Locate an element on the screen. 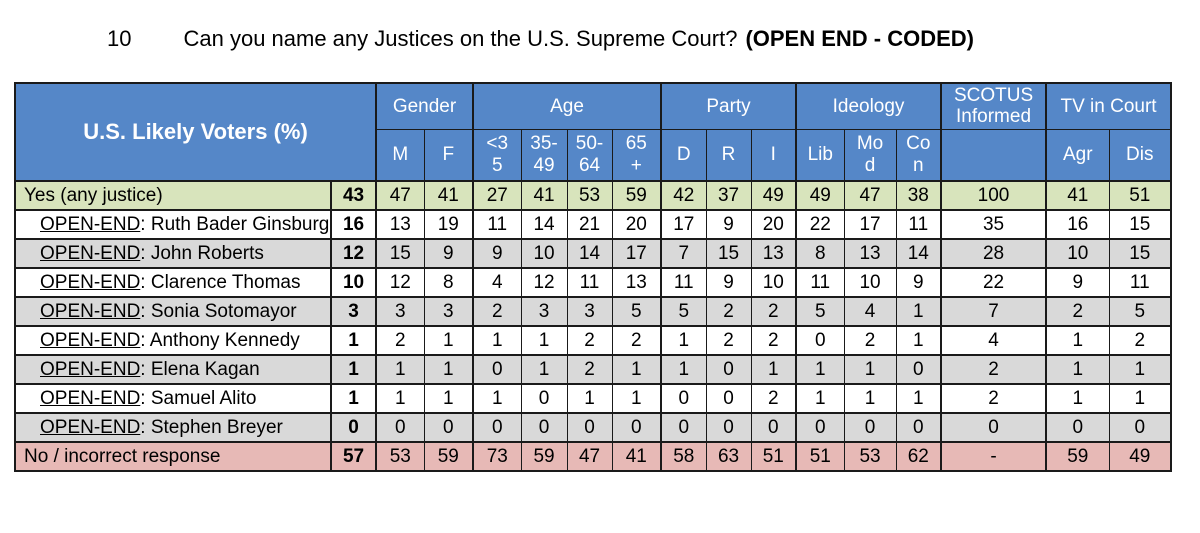 Image resolution: width=1200 pixels, height=533 pixels. total-cell: 12 is located at coordinates (353, 253).